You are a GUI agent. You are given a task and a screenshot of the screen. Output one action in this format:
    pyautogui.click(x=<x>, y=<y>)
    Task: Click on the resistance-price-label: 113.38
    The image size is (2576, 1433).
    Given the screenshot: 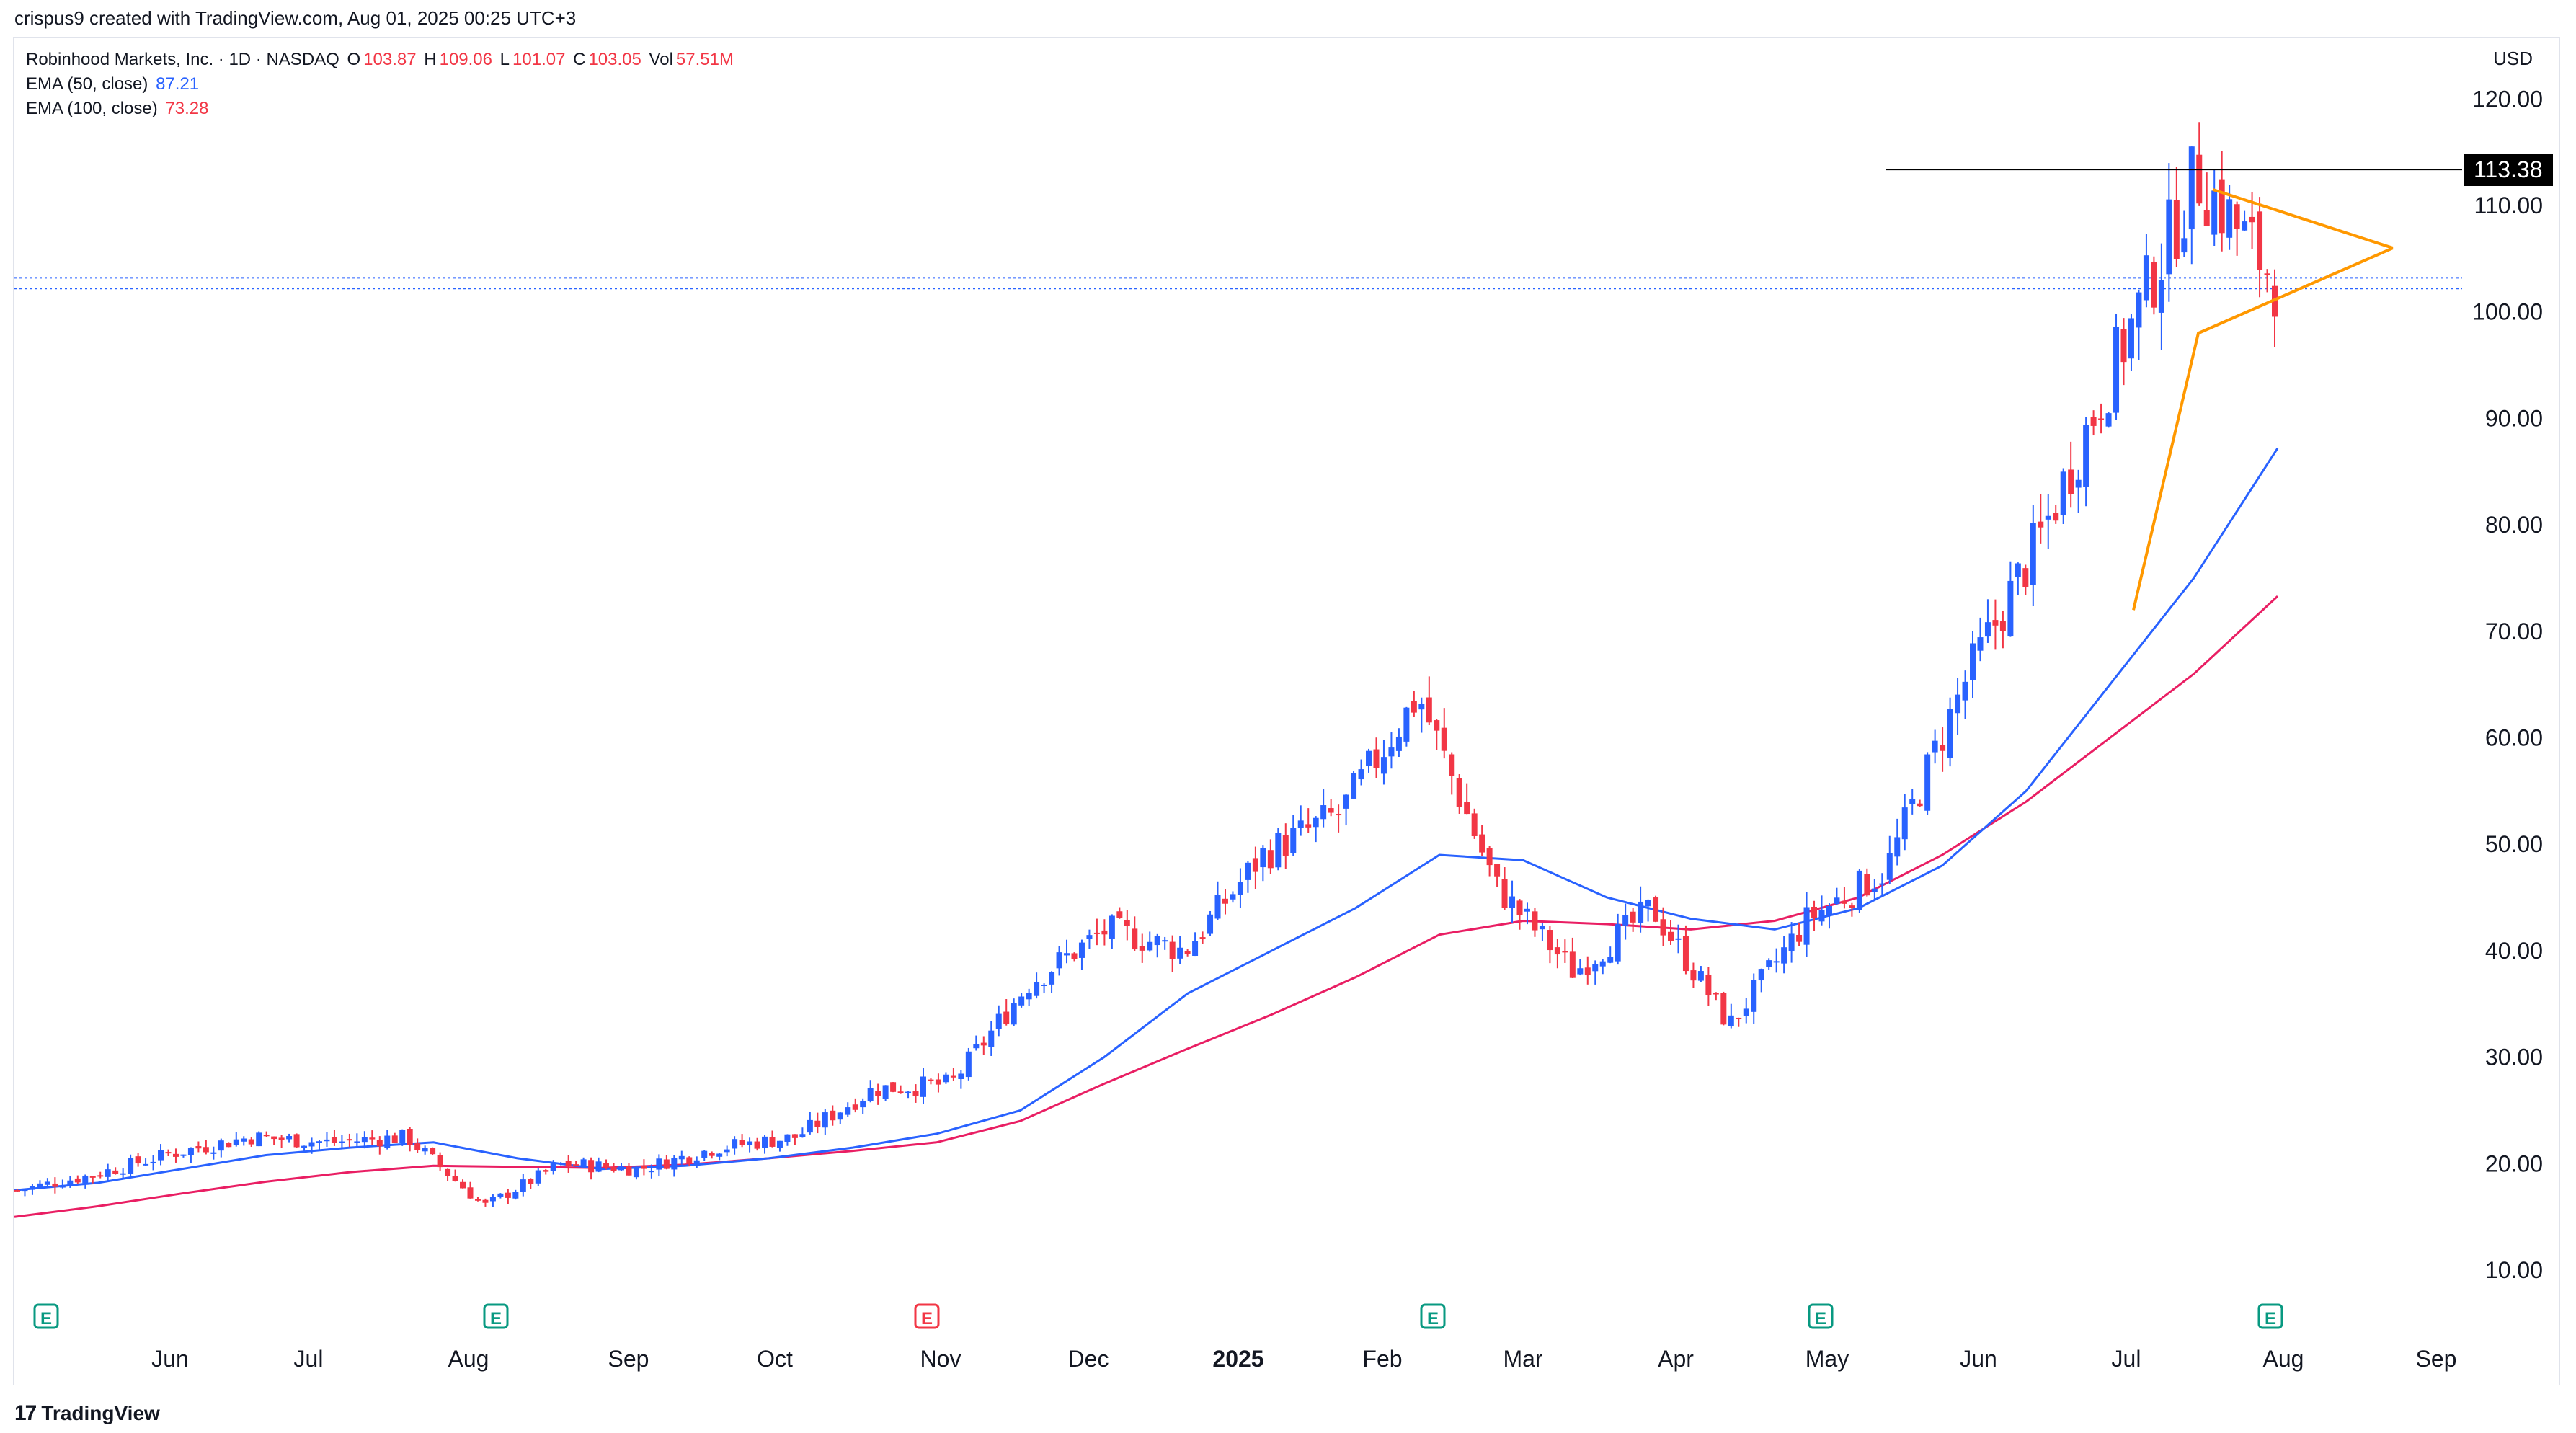 What is the action you would take?
    pyautogui.click(x=2508, y=170)
    